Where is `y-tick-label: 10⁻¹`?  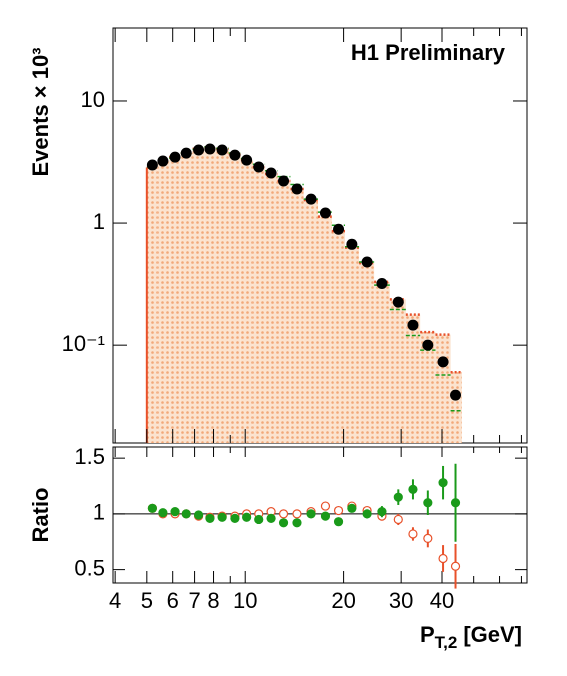 y-tick-label: 10⁻¹ is located at coordinates (83, 343).